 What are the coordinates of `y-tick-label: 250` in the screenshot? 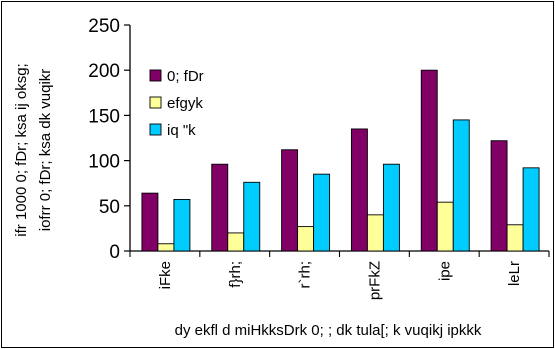 It's located at (104, 26).